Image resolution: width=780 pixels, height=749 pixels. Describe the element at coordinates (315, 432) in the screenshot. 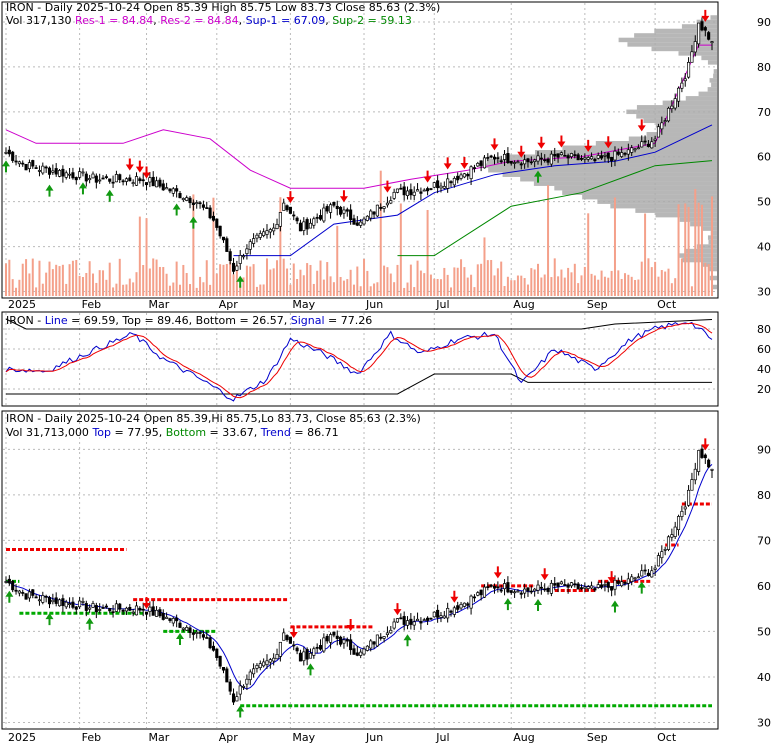

I see `legend-text: = 86.71` at that location.